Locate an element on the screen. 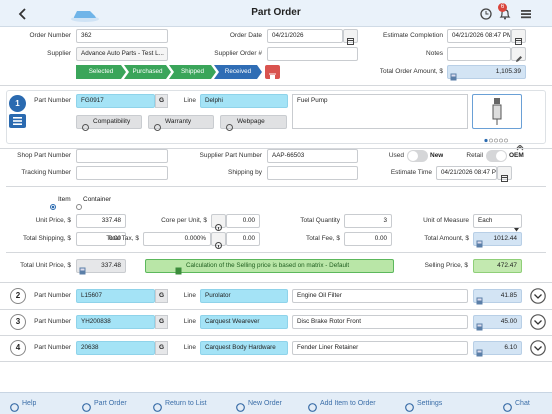 Image resolution: width=552 pixels, height=414 pixels. number-input: 3 is located at coordinates (368, 221).